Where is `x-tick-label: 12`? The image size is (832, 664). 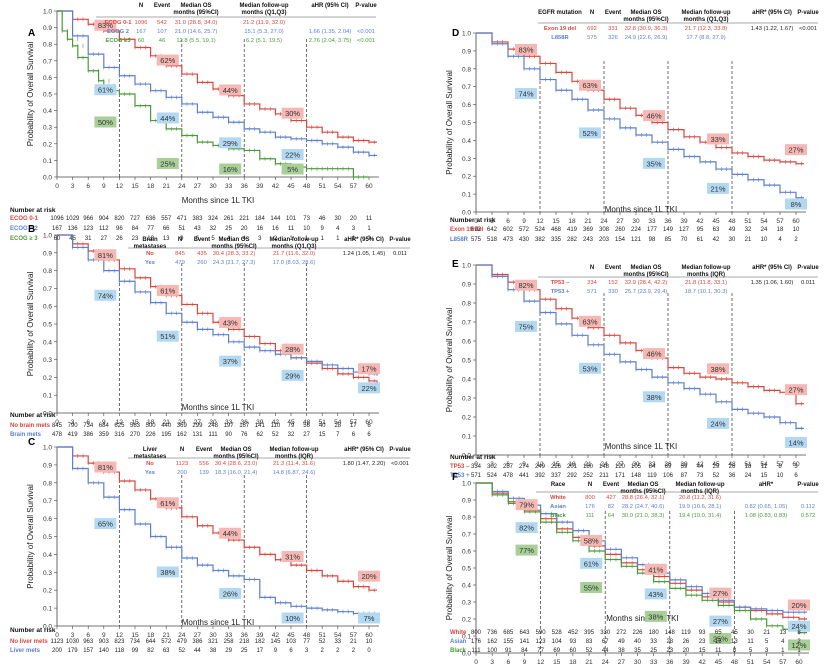
x-tick-label: 12 is located at coordinates (540, 464).